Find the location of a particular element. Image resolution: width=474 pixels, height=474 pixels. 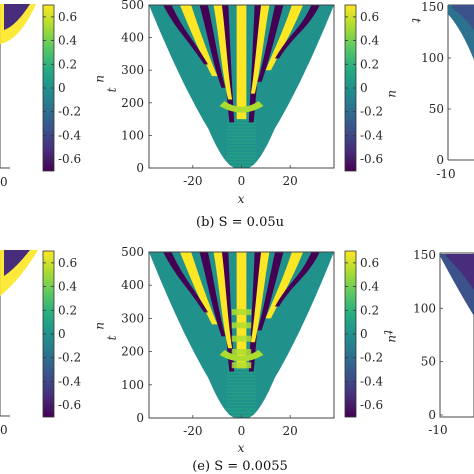

panel-f-wedge-band is located at coordinates (460, 272).